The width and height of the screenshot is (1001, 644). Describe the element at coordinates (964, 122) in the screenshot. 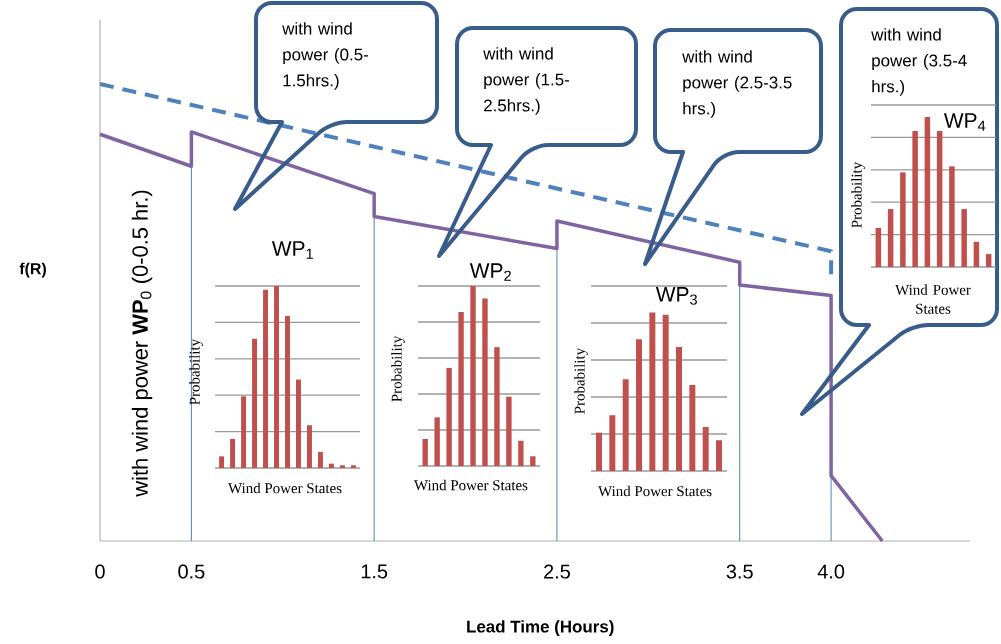

I see `chart-title: WP$_{4}$` at that location.